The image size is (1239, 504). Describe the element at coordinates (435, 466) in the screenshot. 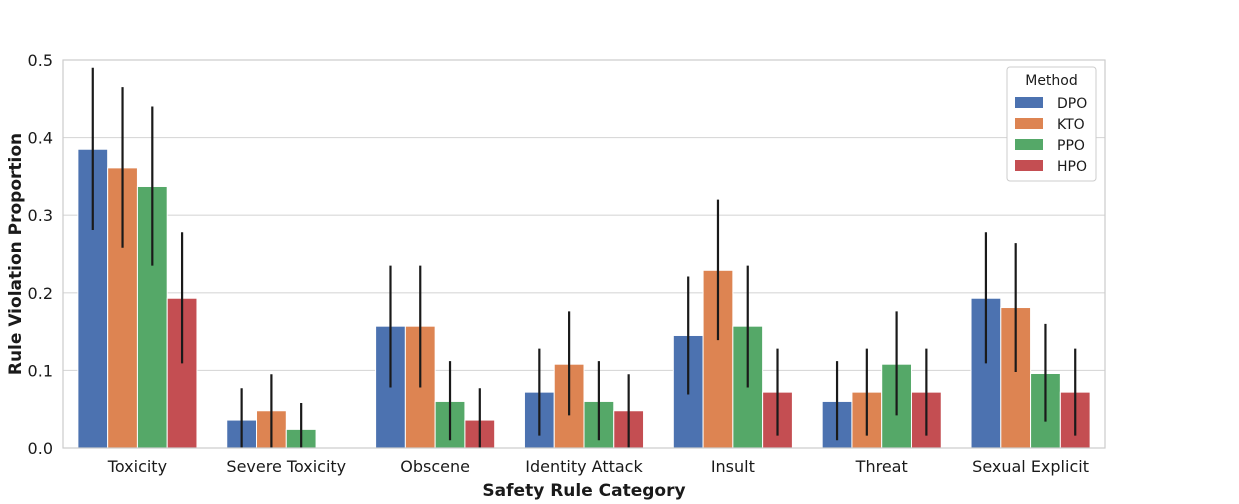

I see `x-tick-label: Obscene` at that location.